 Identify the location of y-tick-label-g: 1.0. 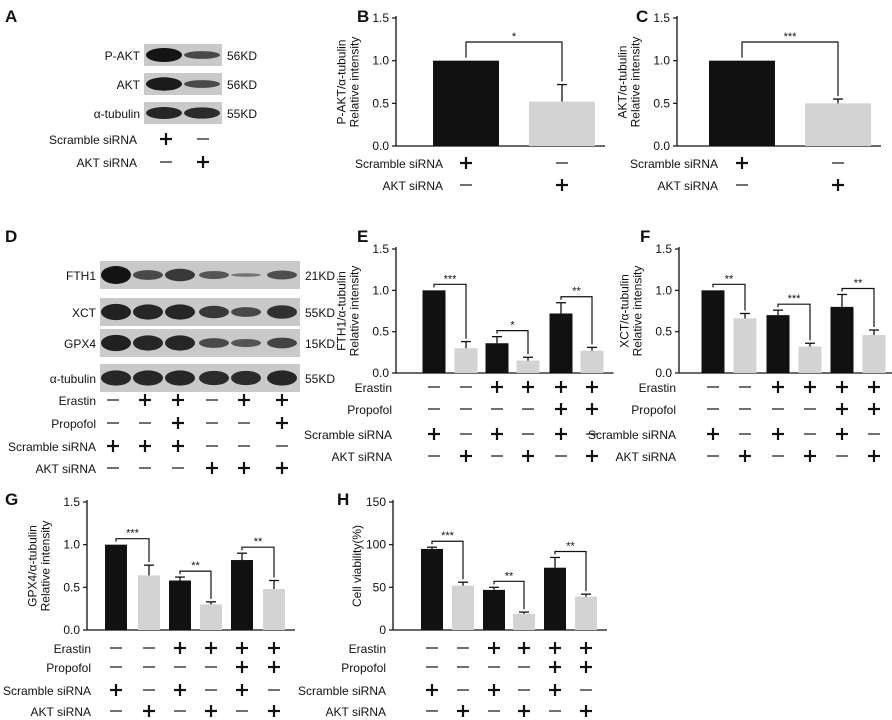
(71, 545).